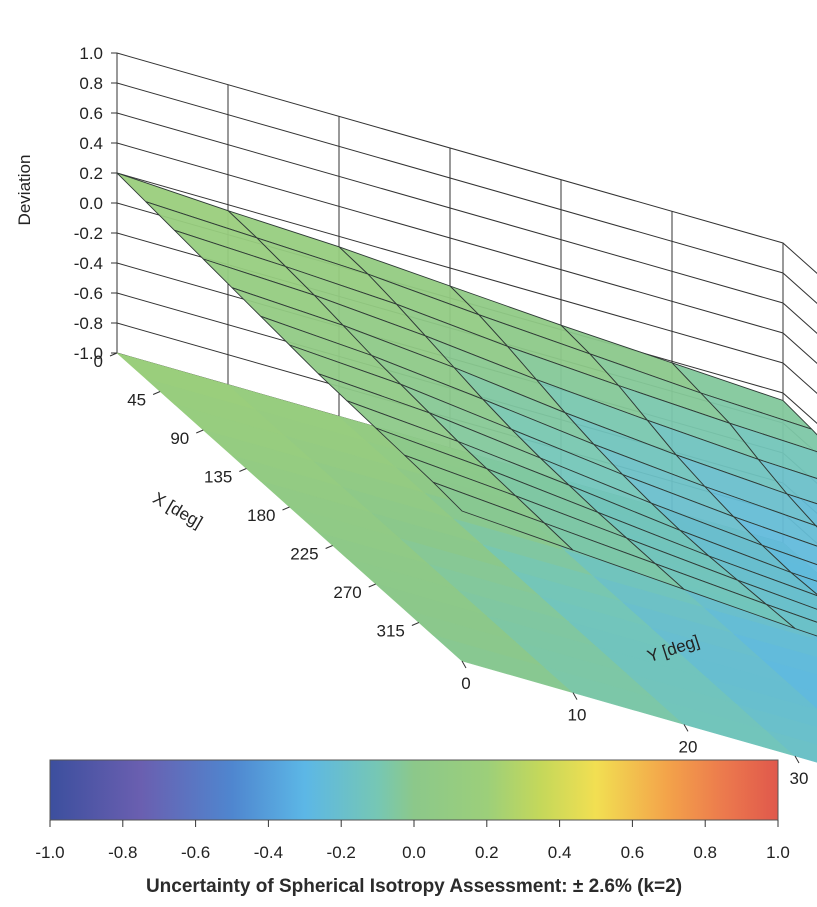 Image resolution: width=817 pixels, height=907 pixels. Describe the element at coordinates (465, 683) in the screenshot. I see `y-tick-label: 0` at that location.